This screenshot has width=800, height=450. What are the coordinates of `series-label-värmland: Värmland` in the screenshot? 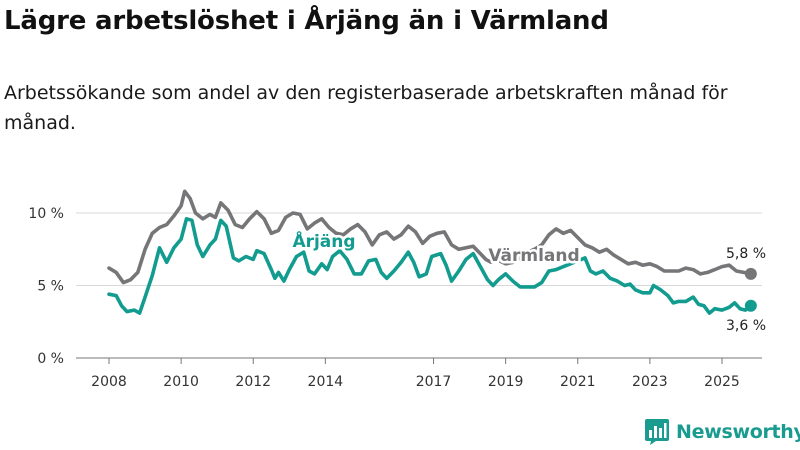 It's located at (533, 256).